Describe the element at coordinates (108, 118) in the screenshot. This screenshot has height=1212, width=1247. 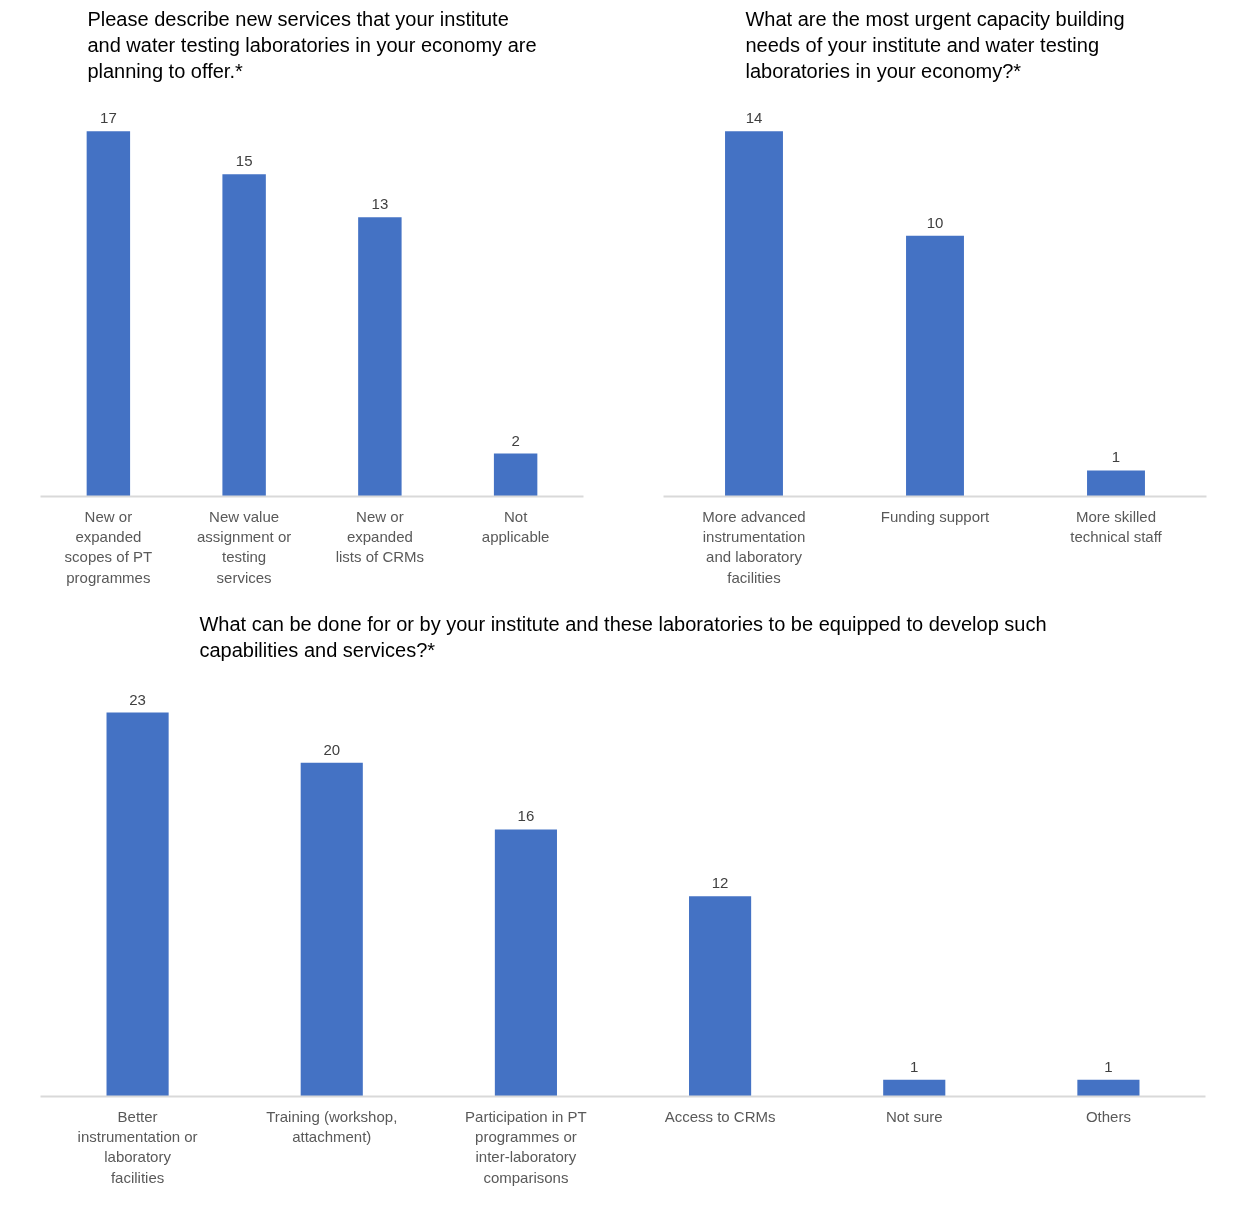
I see `data-label: 17` at that location.